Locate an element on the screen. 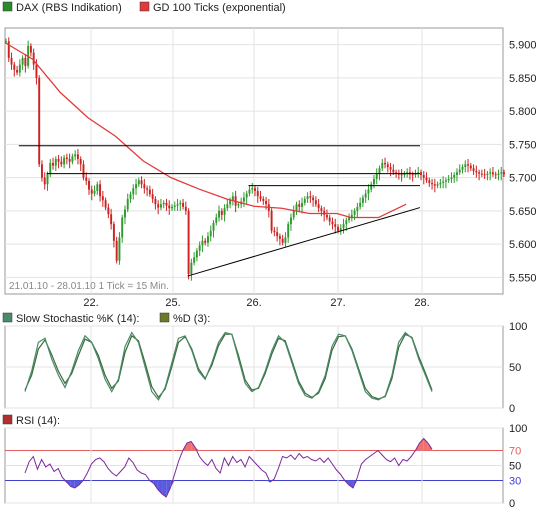  date-tick-label: 26. is located at coordinates (253, 303).